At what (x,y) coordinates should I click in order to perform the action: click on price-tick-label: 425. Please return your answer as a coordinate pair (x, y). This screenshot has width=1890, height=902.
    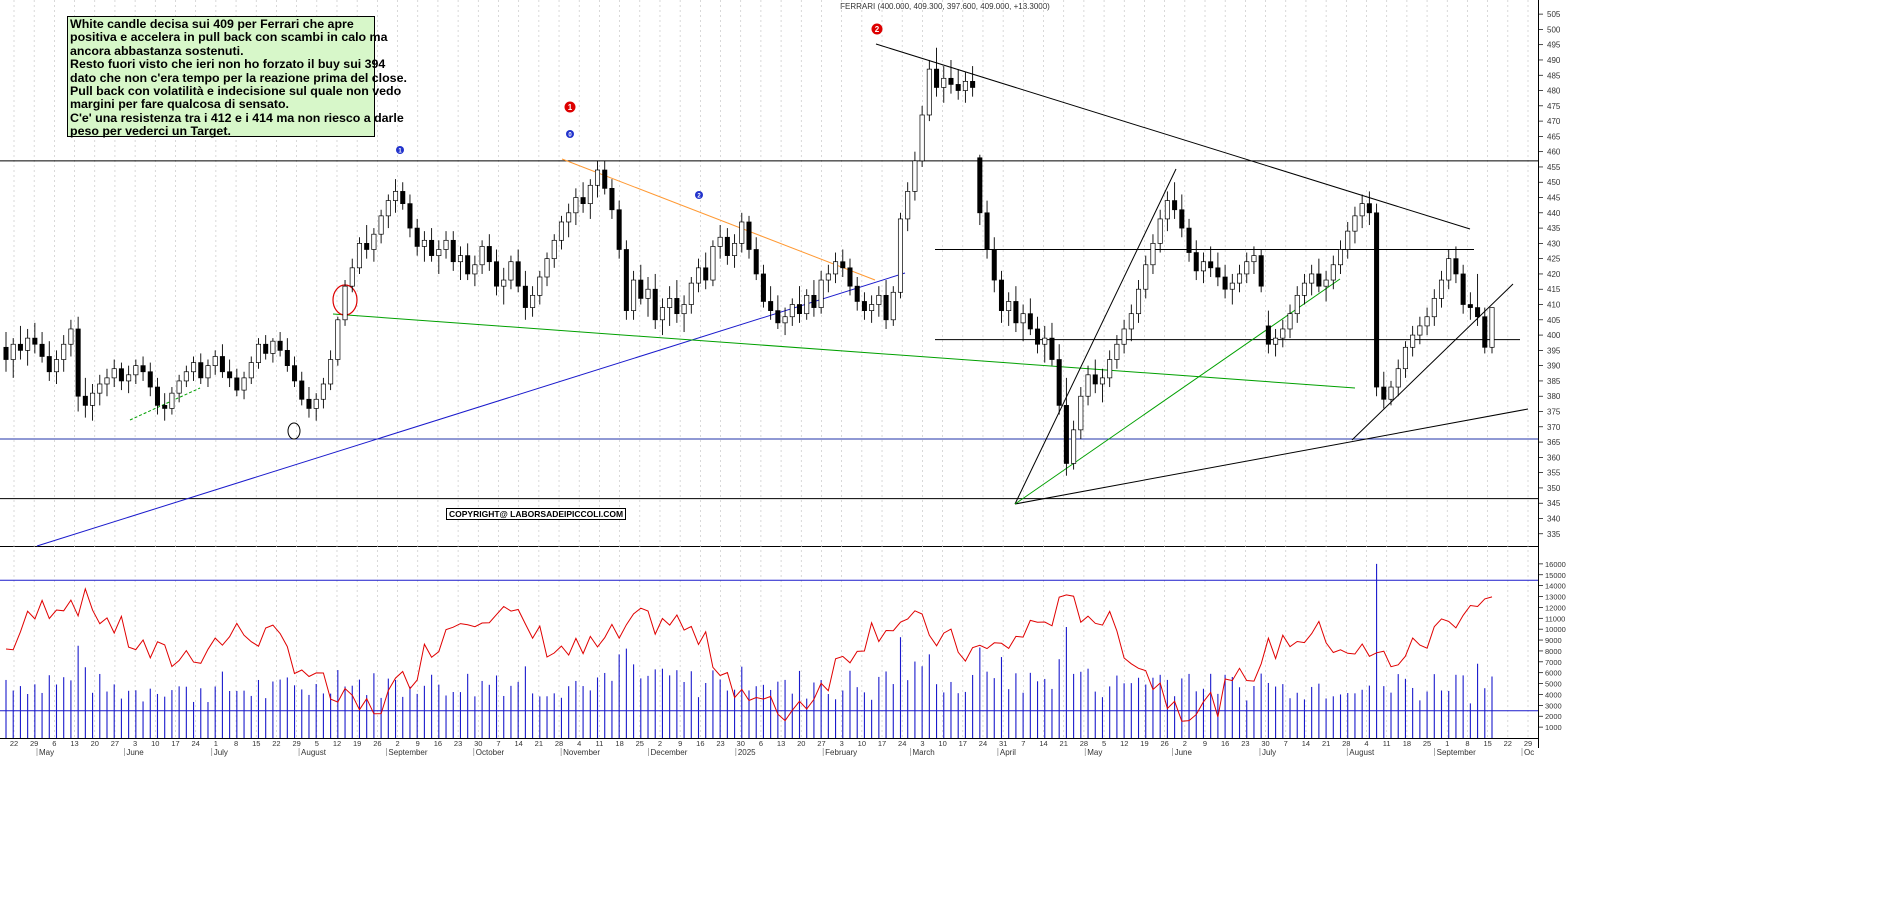
    Looking at the image, I should click on (1554, 259).